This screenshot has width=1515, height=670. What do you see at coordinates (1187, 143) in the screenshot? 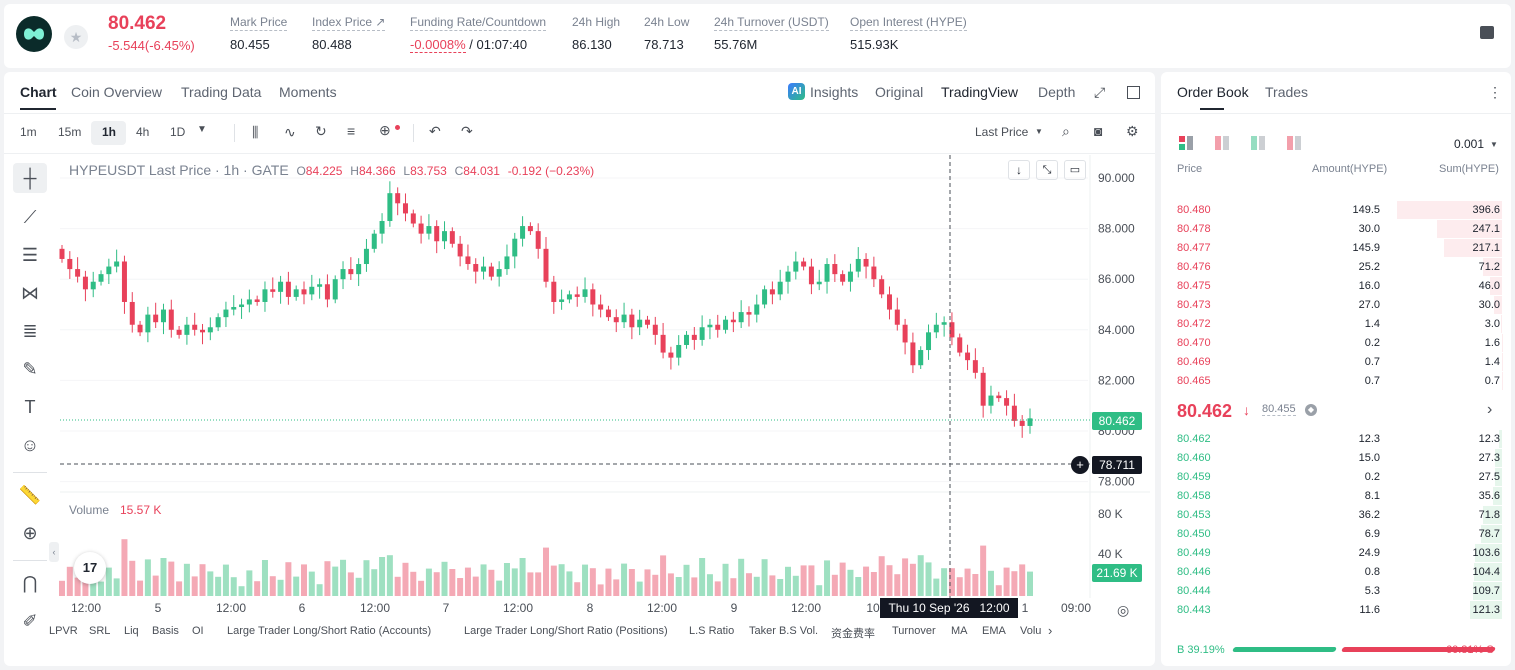
I see `layout-both-icon` at bounding box center [1187, 143].